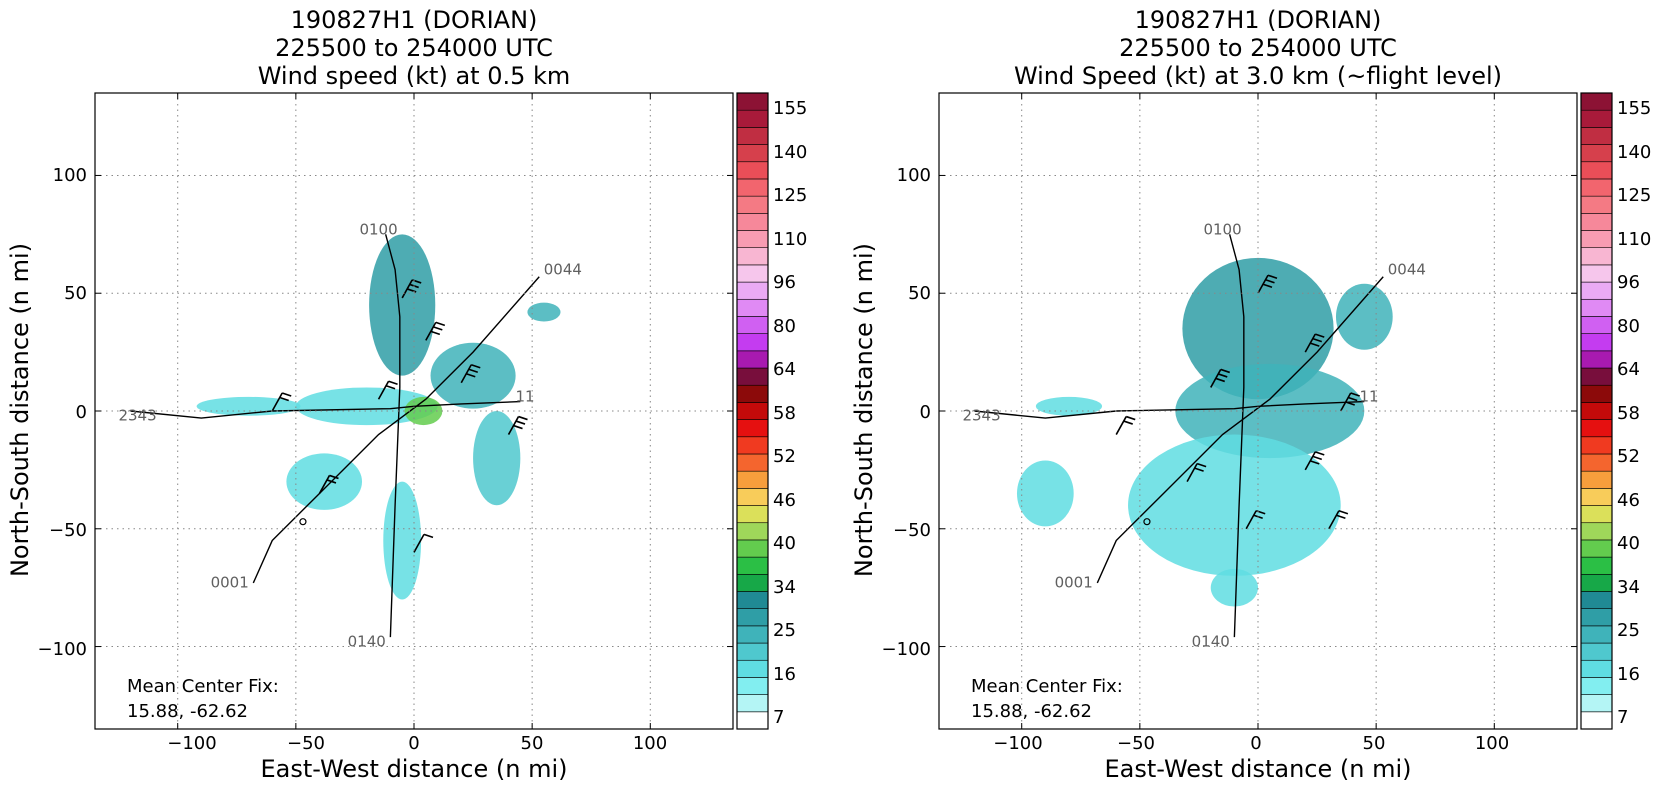 Image resolution: width=1654 pixels, height=787 pixels. Describe the element at coordinates (203, 686) in the screenshot. I see `center-fix-label: Mean Center Fix:` at that location.